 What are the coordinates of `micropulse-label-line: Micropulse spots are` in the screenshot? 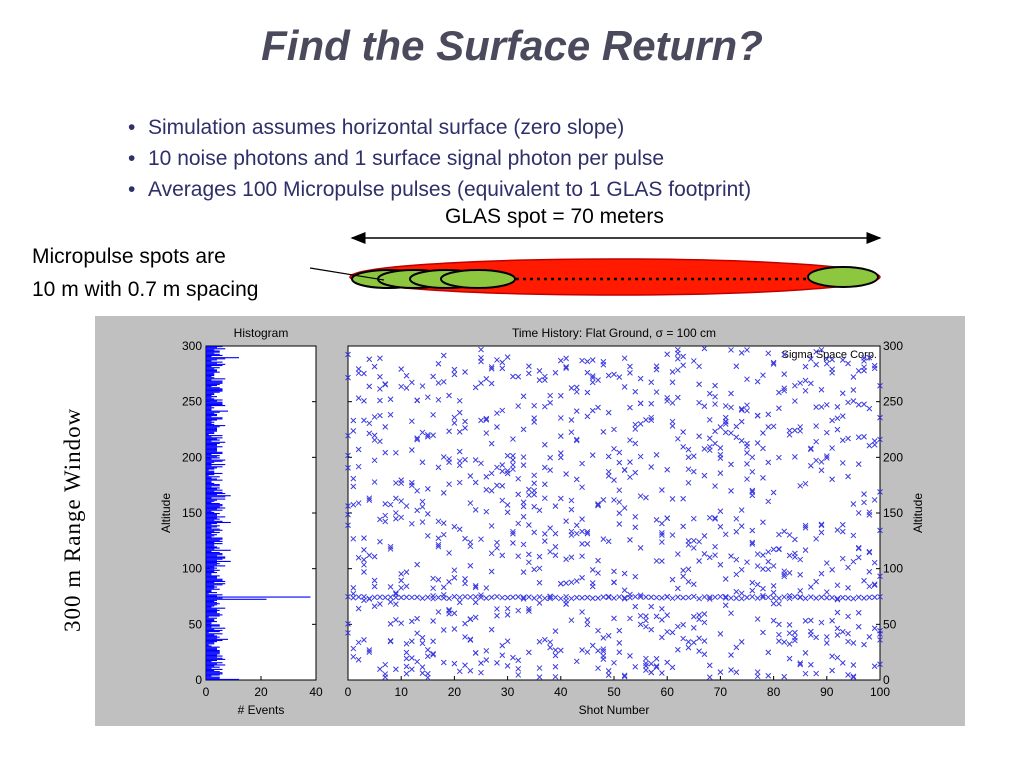 It's located at (129, 256).